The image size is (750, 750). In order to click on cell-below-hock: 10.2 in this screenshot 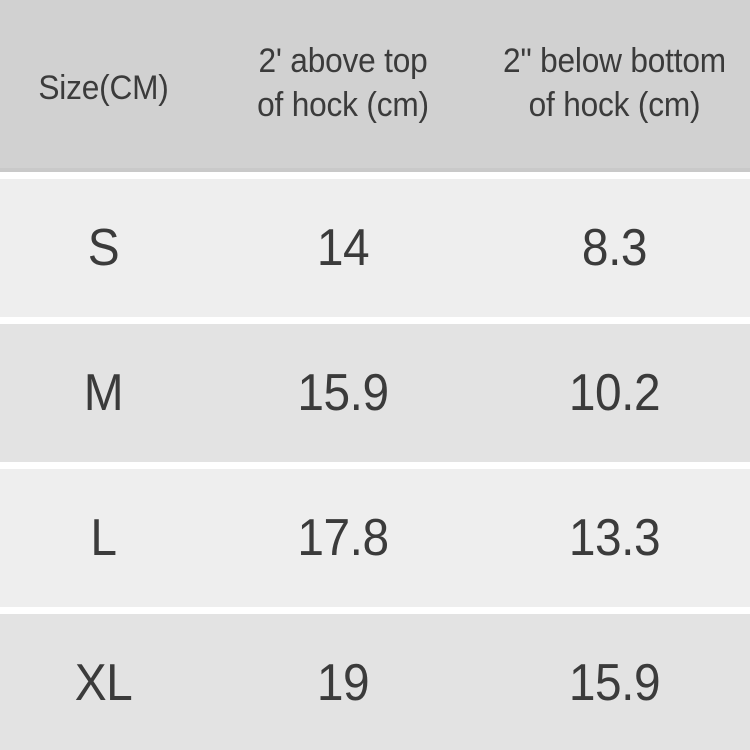, I will do `click(614, 393)`.